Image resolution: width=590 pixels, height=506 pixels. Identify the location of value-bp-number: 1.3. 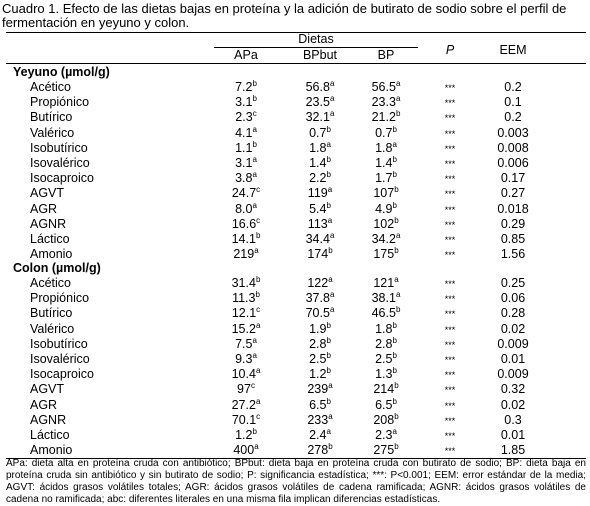
(384, 374).